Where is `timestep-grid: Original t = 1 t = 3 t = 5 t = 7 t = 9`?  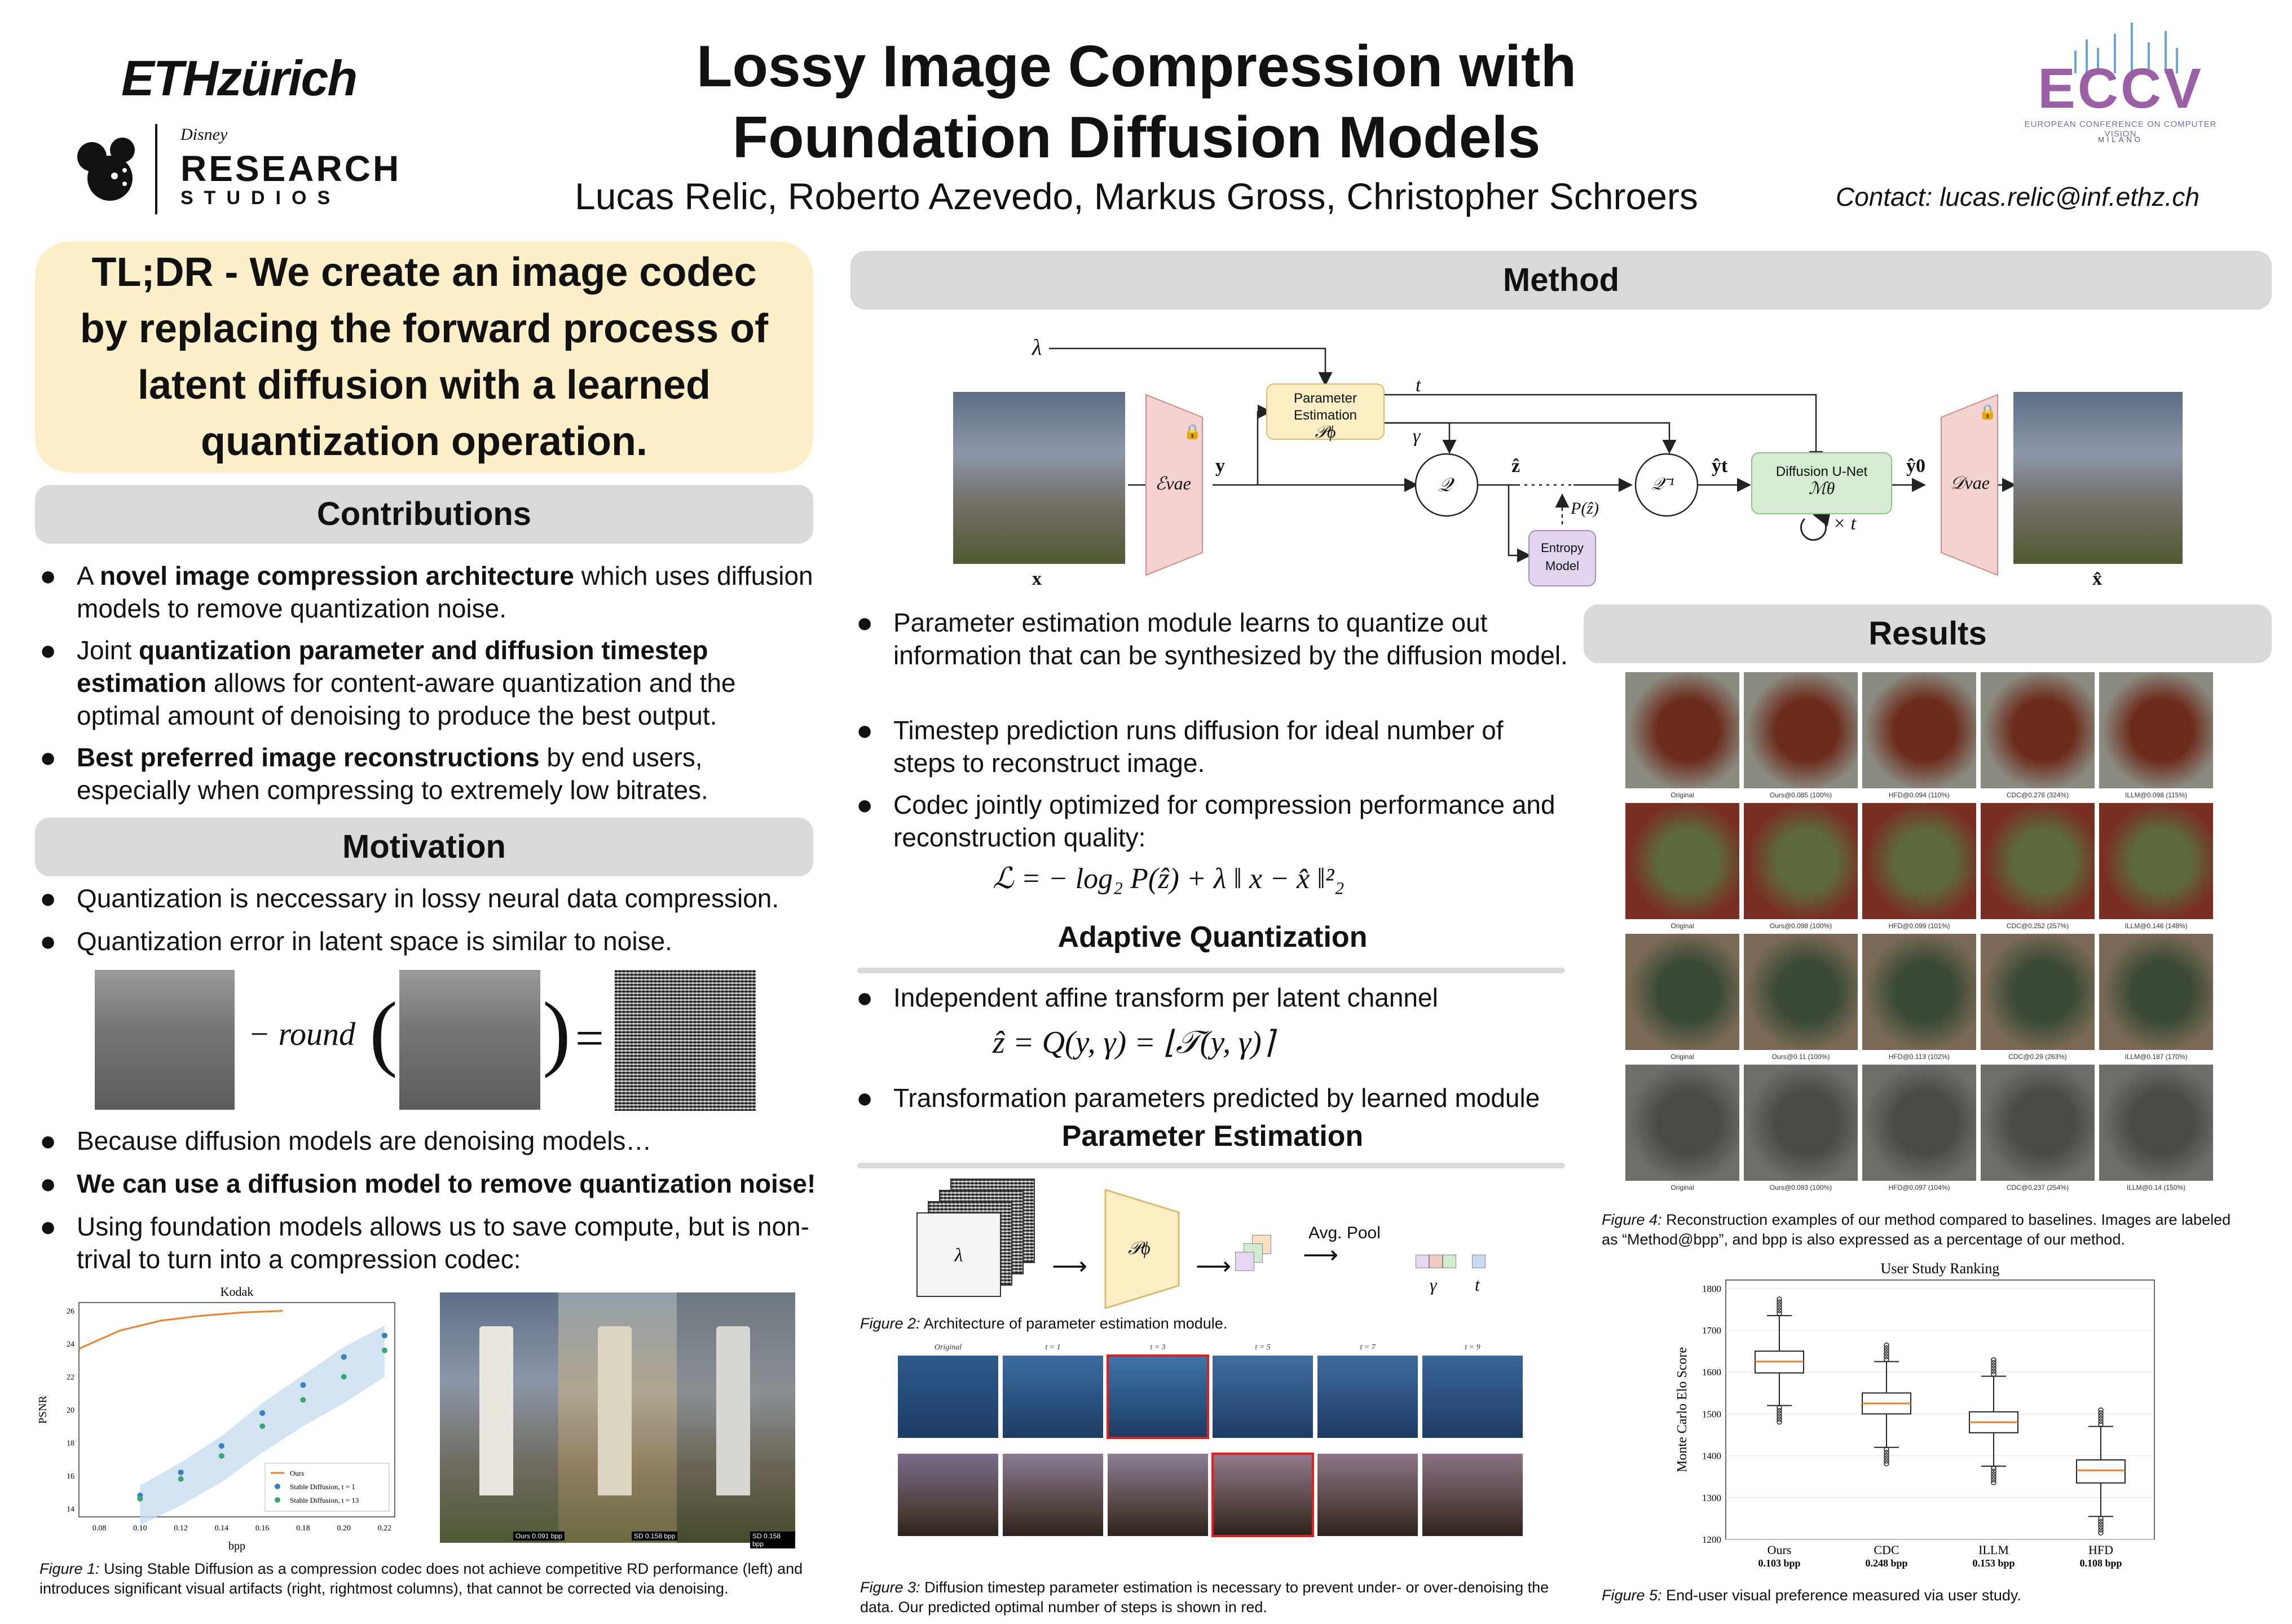 timestep-grid: Original t = 1 t = 3 t = 5 t = 7 t = 9 is located at coordinates (1210, 1444).